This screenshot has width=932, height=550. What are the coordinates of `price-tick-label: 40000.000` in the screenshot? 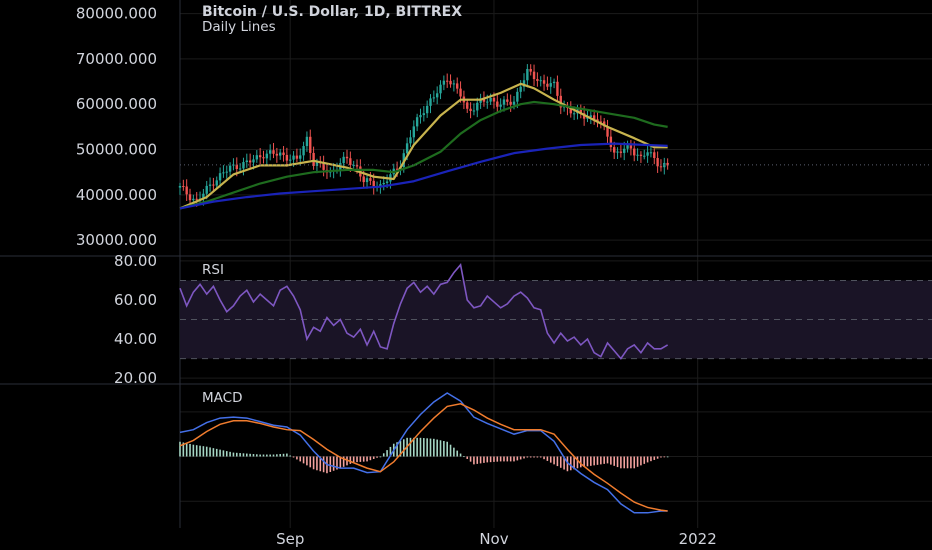 It's located at (116, 195).